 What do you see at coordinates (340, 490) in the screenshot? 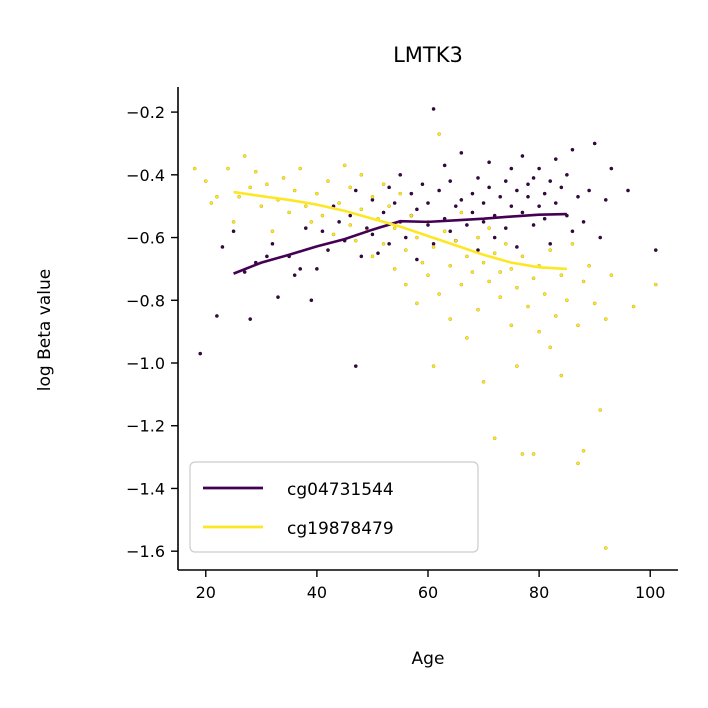
I see `legend-label-series-0: cg04731544` at bounding box center [340, 490].